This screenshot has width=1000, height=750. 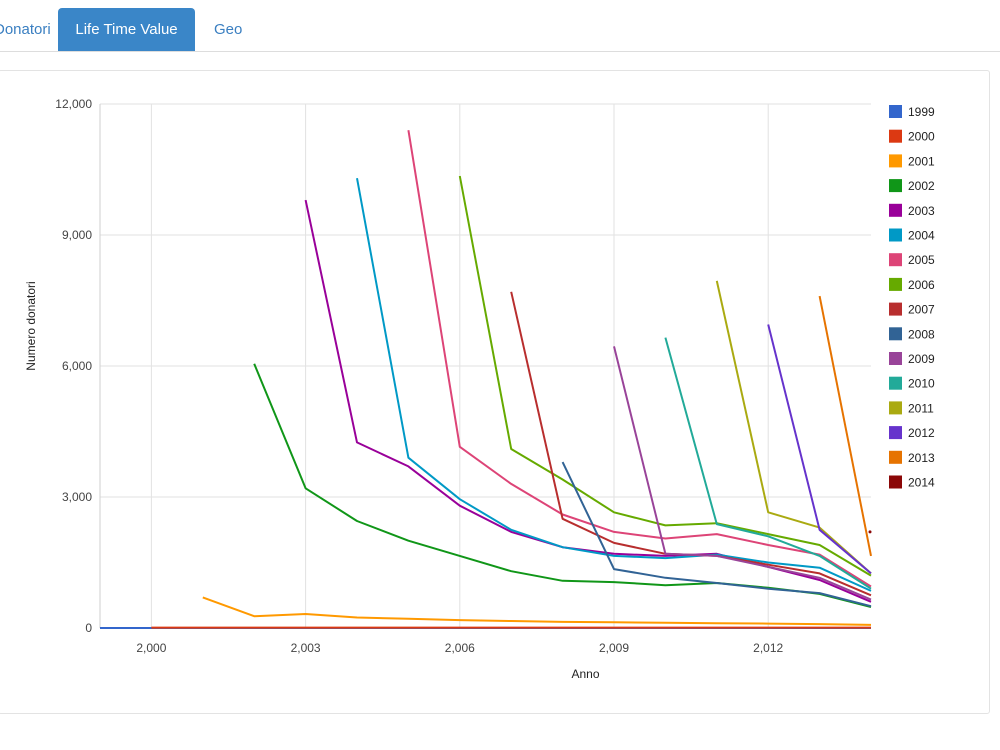 What do you see at coordinates (895, 383) in the screenshot?
I see `legend-swatch-2010` at bounding box center [895, 383].